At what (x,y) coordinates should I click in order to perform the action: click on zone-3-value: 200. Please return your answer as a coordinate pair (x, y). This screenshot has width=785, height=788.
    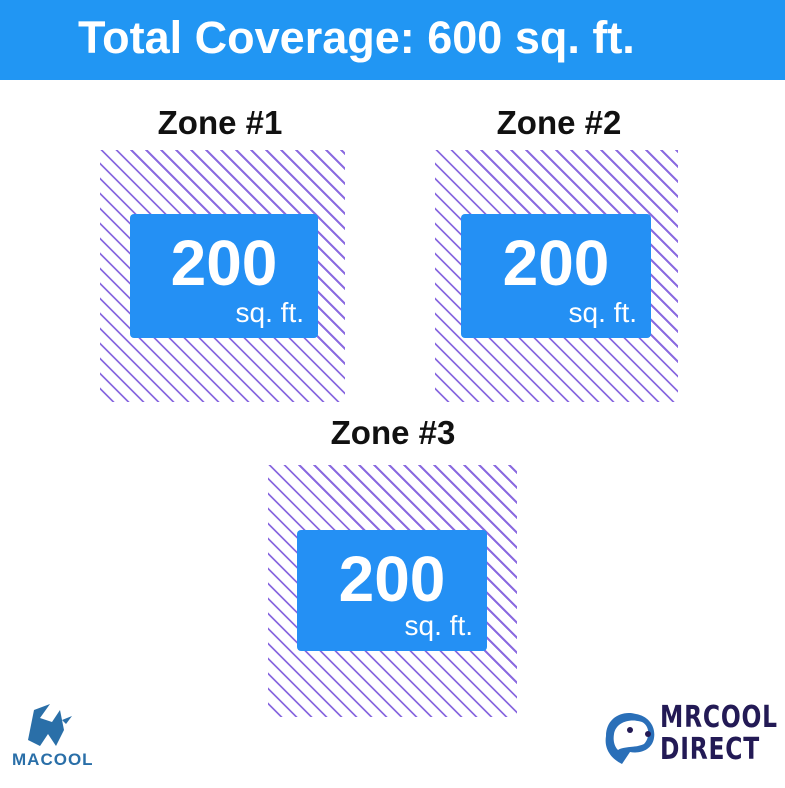
    Looking at the image, I should click on (392, 579).